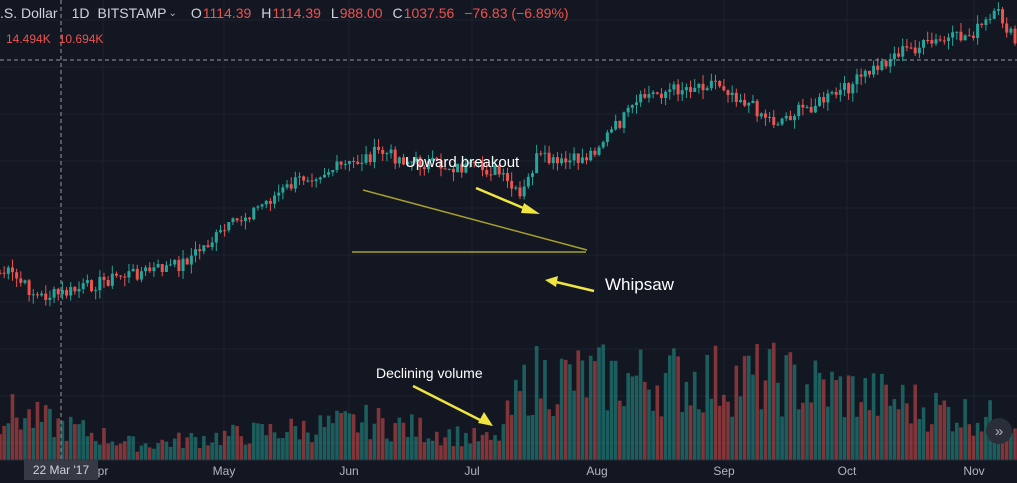 The image size is (1017, 483). Describe the element at coordinates (172, 13) in the screenshot. I see `chevron-down-icon: ⌄` at that location.